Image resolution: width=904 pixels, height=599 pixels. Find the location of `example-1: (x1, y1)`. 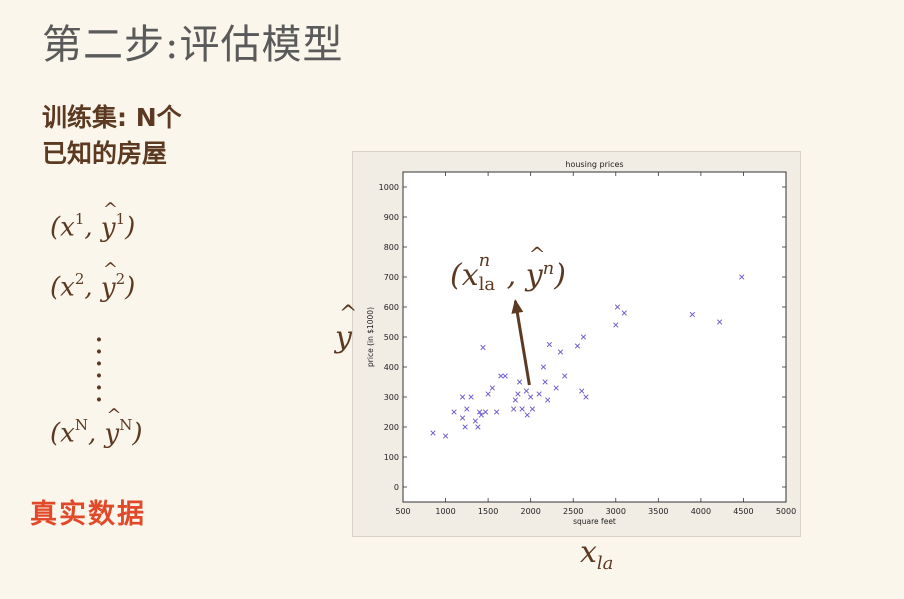

example-1: (x1, y1) is located at coordinates (92, 221).